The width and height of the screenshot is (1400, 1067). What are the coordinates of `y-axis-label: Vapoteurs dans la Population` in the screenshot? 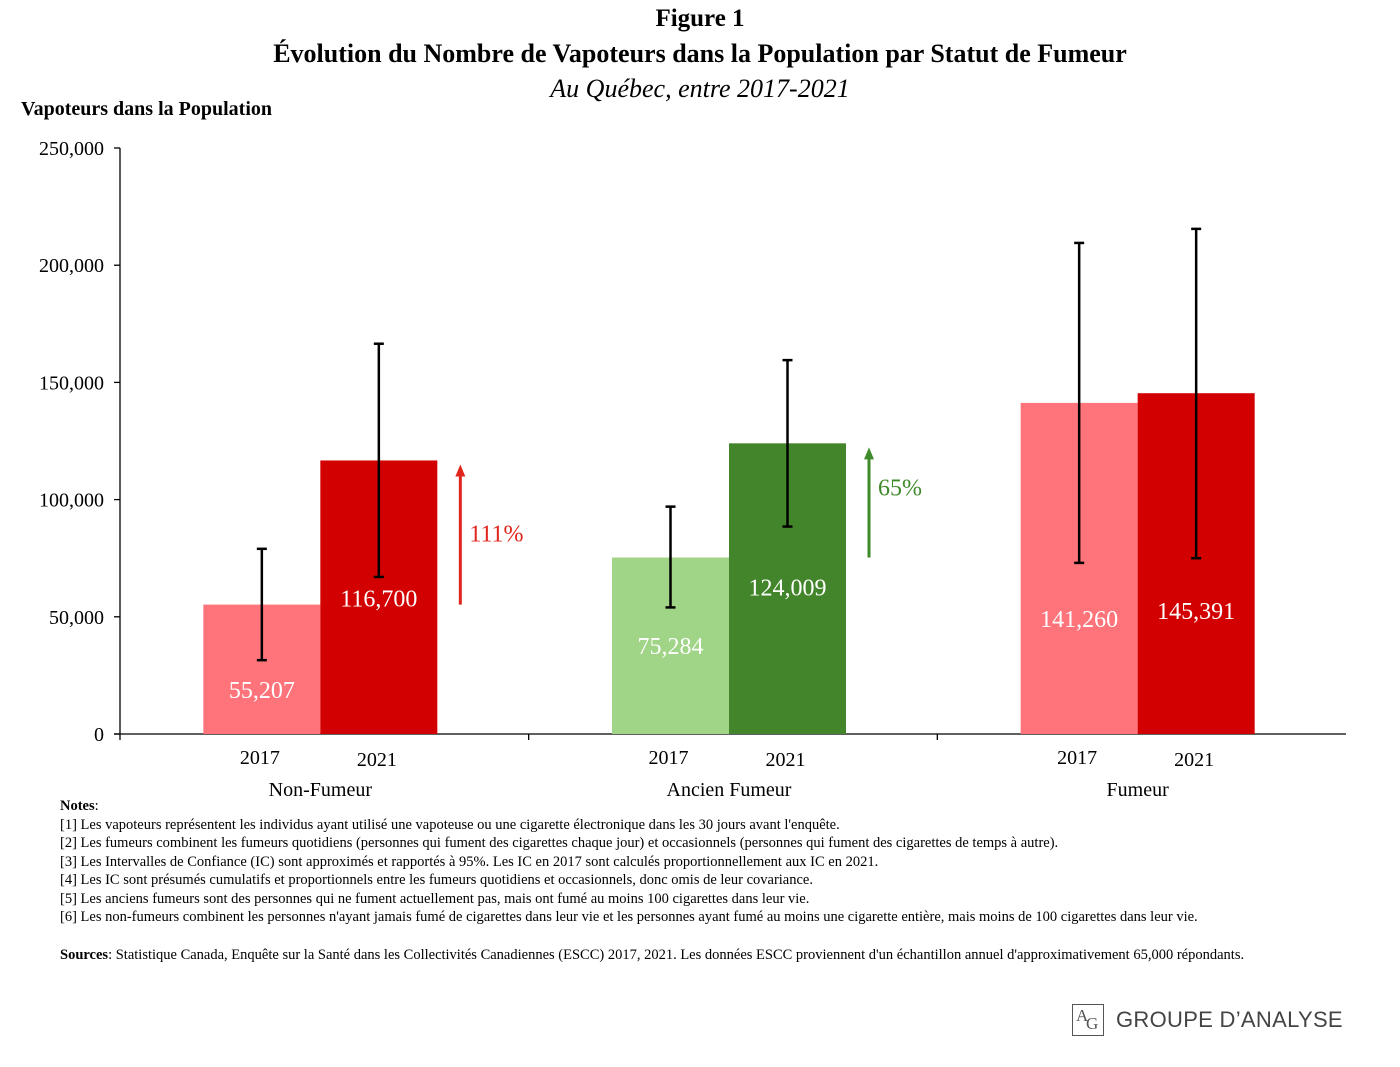 It's located at (146, 109).